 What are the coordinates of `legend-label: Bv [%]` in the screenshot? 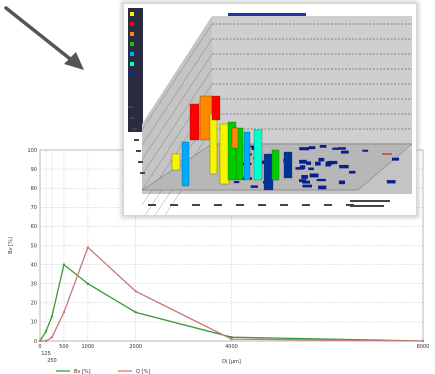 It's located at (82, 371).